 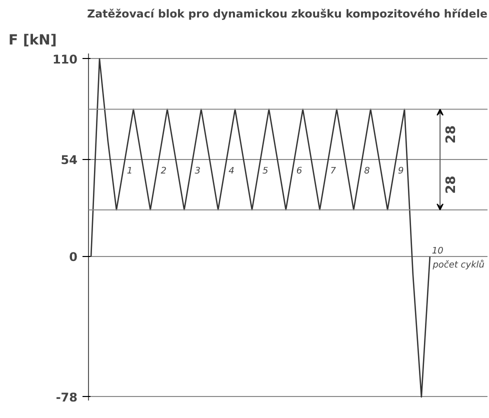 What do you see at coordinates (265, 171) in the screenshot?
I see `annotation: 5` at bounding box center [265, 171].